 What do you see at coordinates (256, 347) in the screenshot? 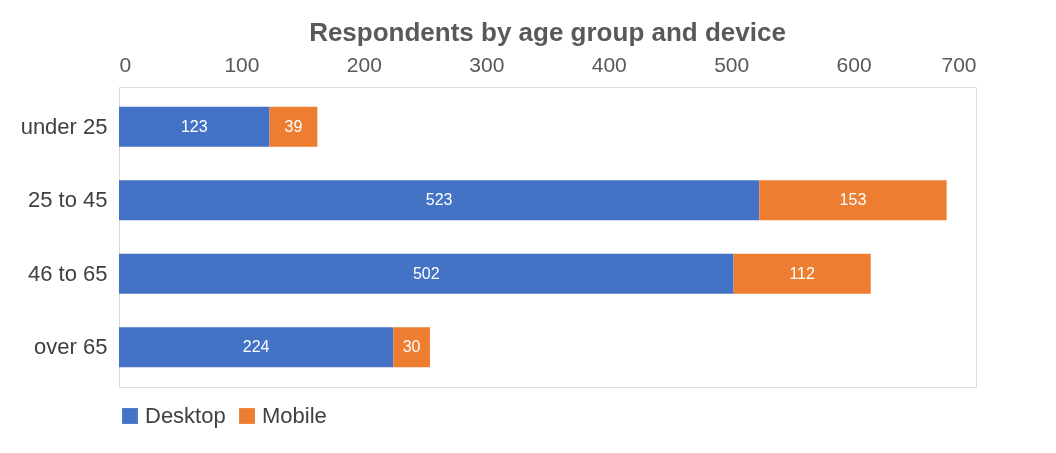
I see `data-label: 224` at bounding box center [256, 347].